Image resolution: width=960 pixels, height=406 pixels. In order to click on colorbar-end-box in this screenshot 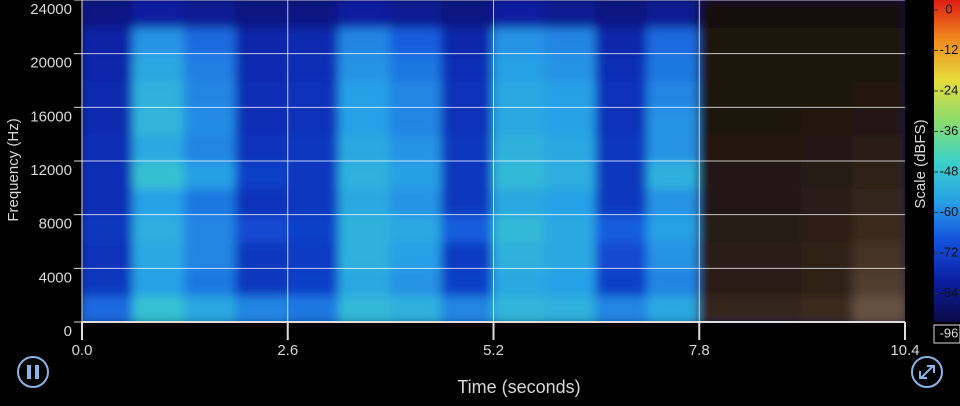, I will do `click(946, 334)`.